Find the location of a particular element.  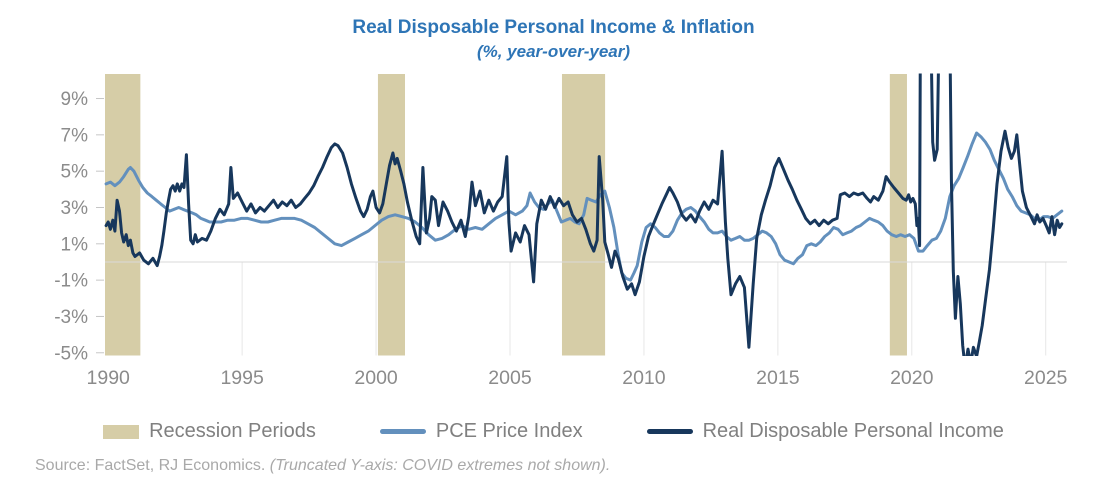

y-tick-label: 3% is located at coordinates (75, 208).